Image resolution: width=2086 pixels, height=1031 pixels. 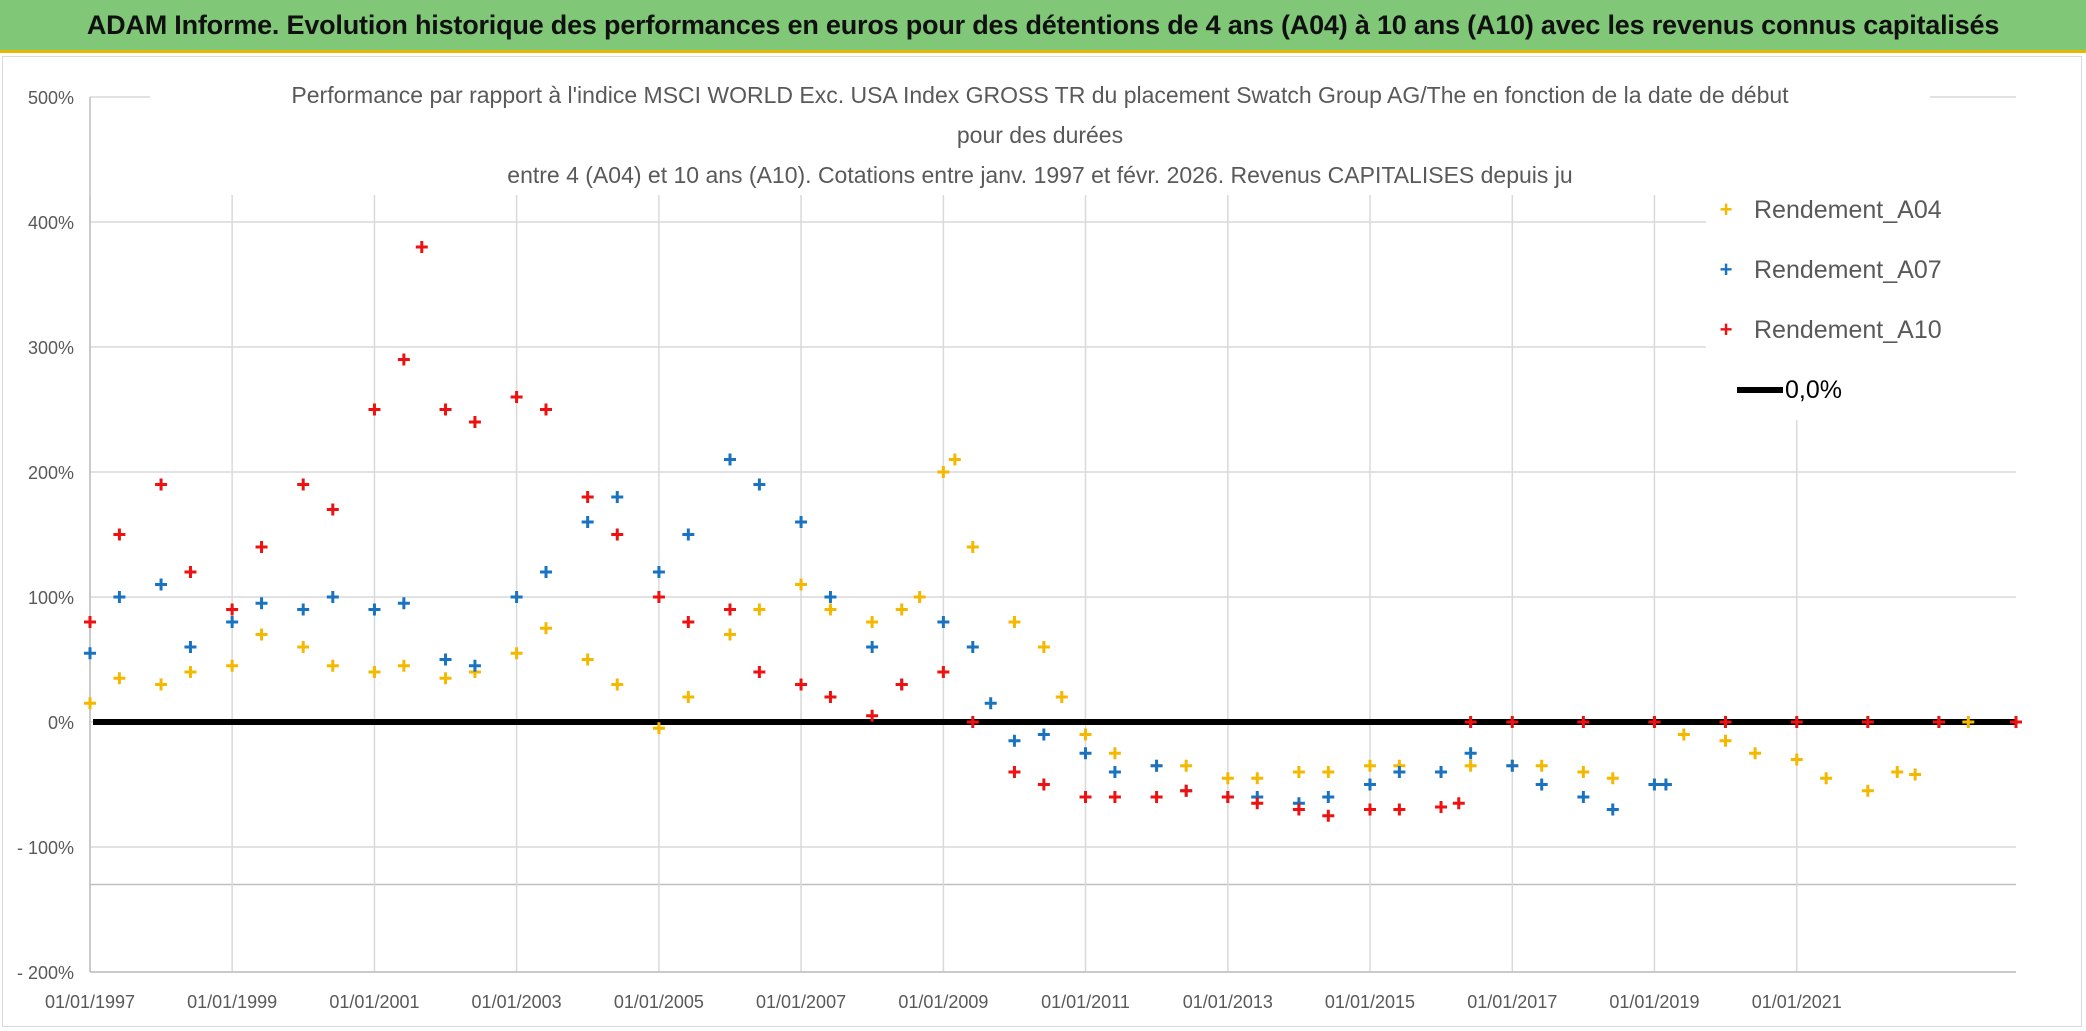 What do you see at coordinates (1512, 1002) in the screenshot?
I see `x-tick-label: 01/01/2017` at bounding box center [1512, 1002].